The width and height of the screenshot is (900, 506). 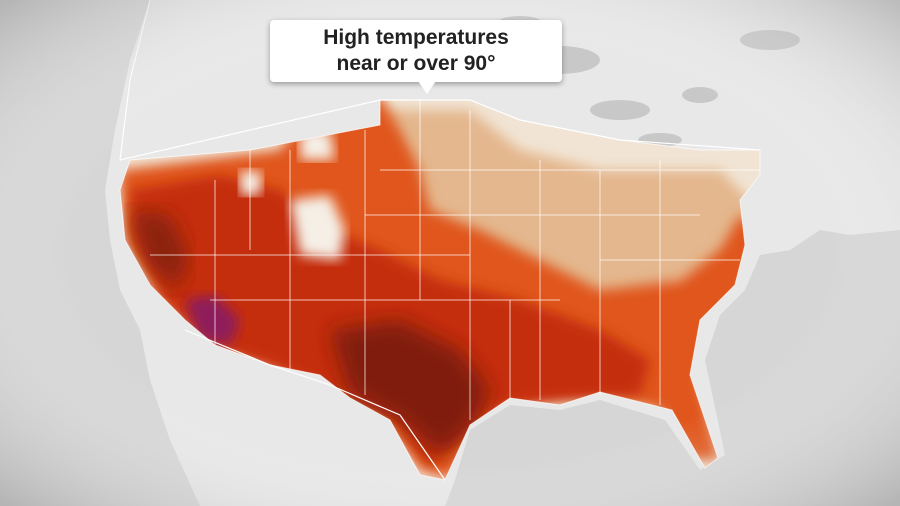 I want to click on callout-pointer, so click(x=427, y=87).